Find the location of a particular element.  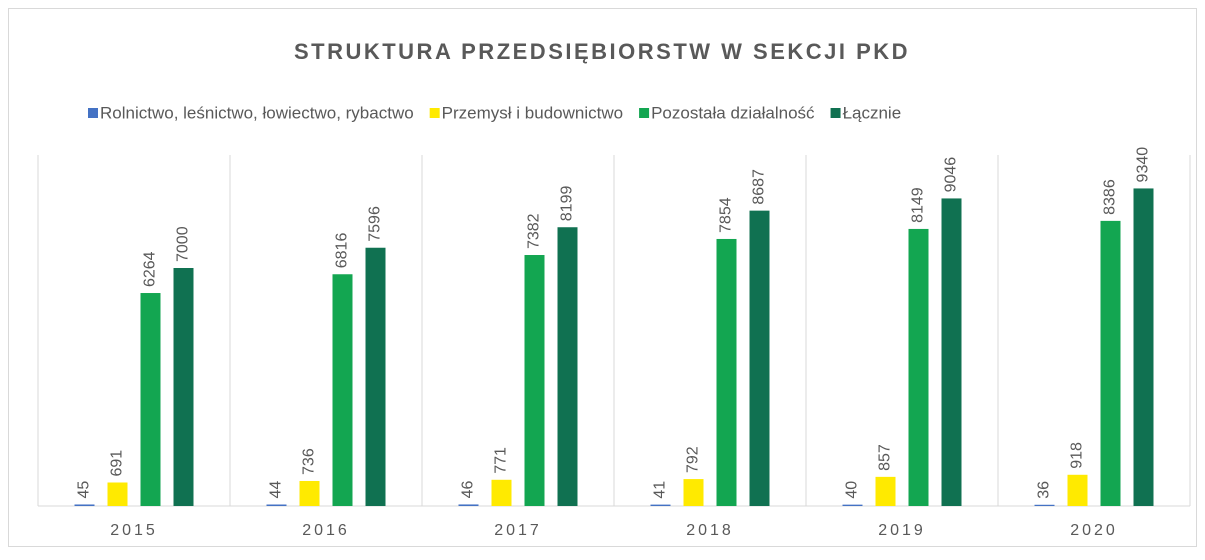

legend-label: Łącznie is located at coordinates (872, 112).